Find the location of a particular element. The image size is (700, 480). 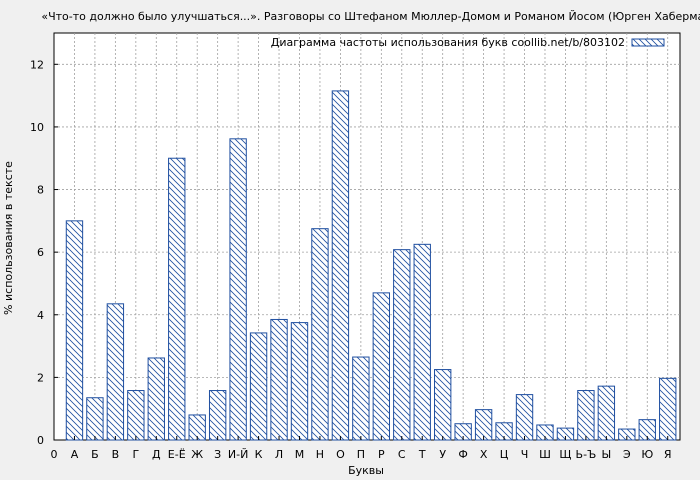

y-axis-label: % использования в тексте is located at coordinates (8, 238).